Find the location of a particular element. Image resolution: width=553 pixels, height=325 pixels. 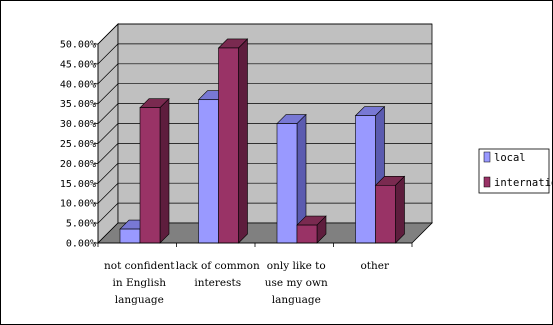

y-tick-label: 30.00% is located at coordinates (78, 124).